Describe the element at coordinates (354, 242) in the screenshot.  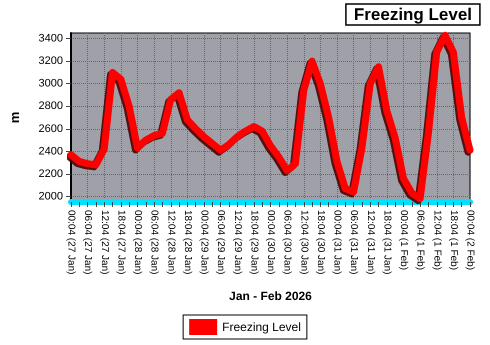
I see `x-tick-label: 06:04 (31 Jan)` at that location.